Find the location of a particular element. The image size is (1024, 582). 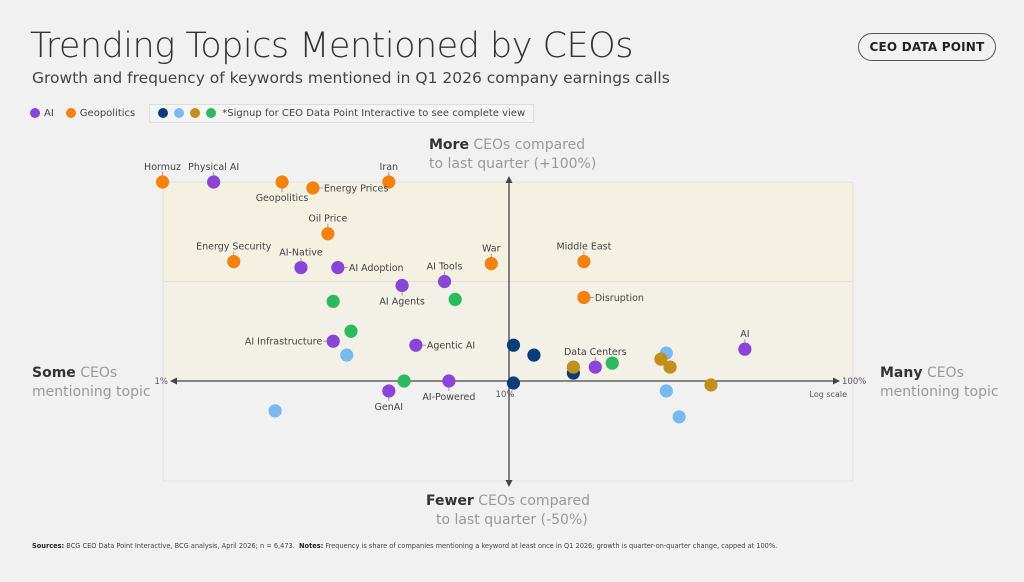

data-label: Geopolitics is located at coordinates (282, 198).